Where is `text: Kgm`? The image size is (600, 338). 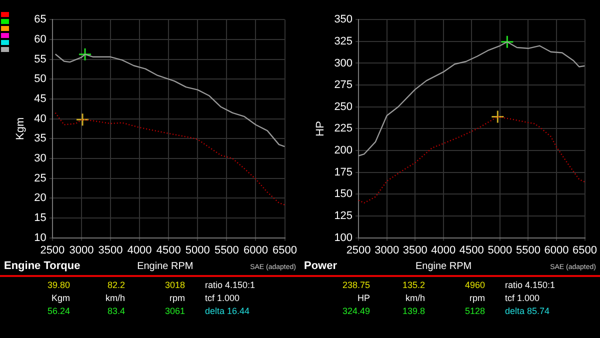
text: Kgm is located at coordinates (60, 298).